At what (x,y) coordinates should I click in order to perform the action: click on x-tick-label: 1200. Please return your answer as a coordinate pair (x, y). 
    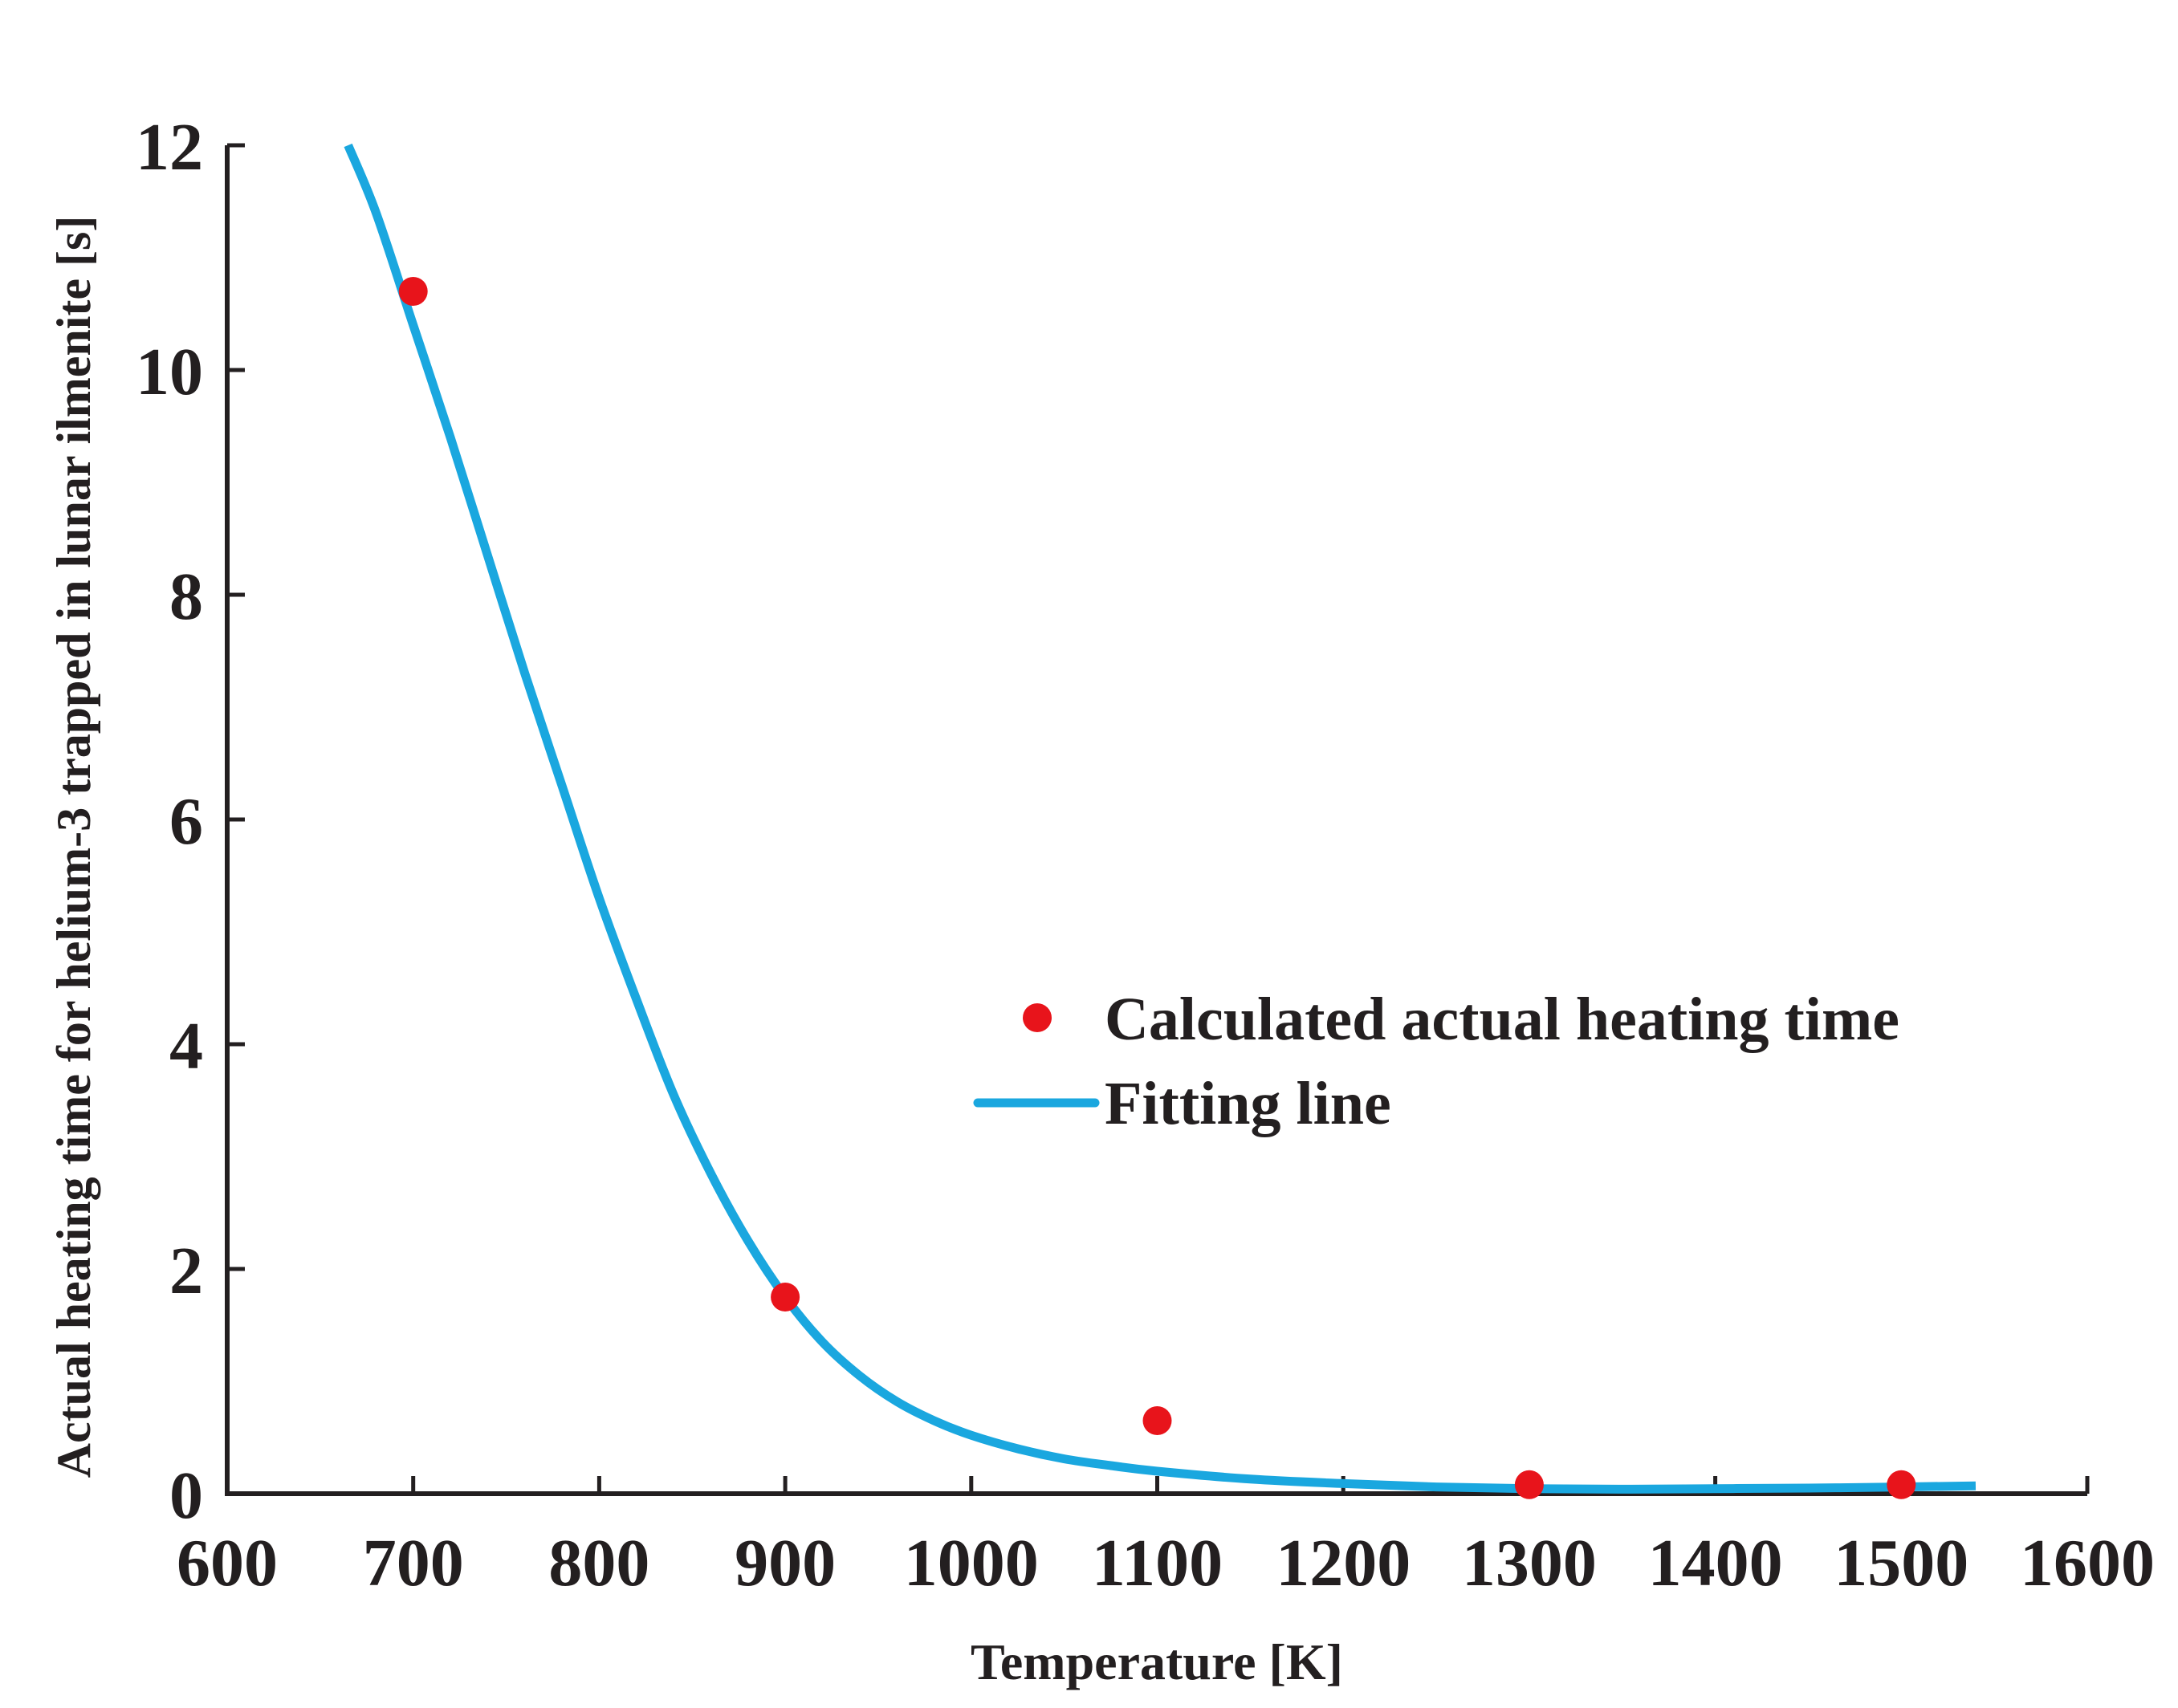
    Looking at the image, I should click on (1343, 1563).